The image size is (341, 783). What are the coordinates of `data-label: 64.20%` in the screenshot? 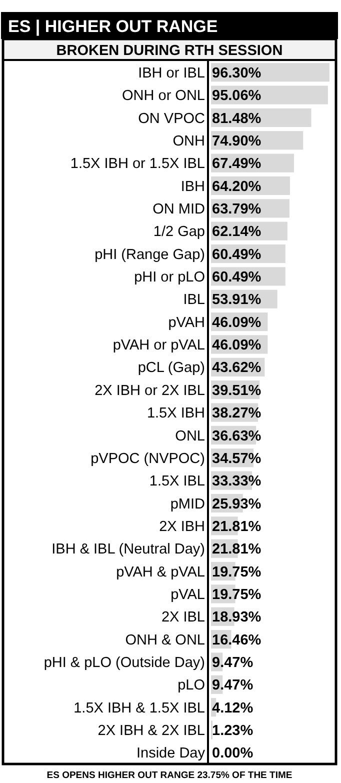 It's located at (237, 186).